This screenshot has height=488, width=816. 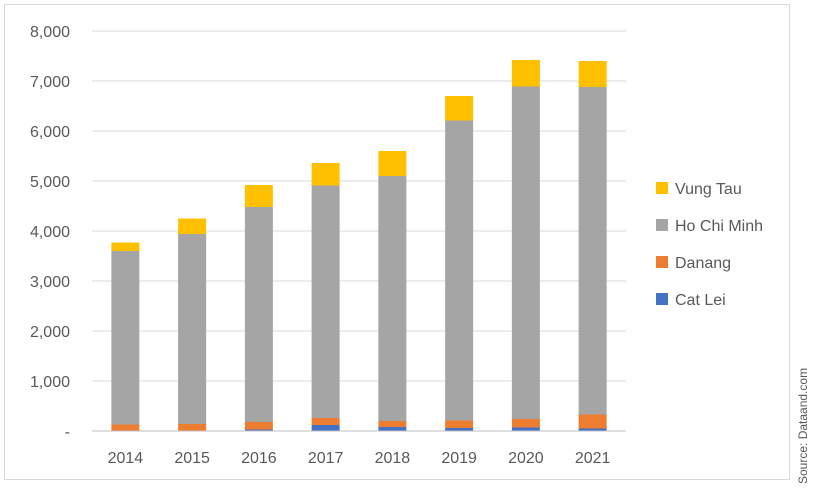 What do you see at coordinates (393, 458) in the screenshot?
I see `x-tick-label: 2018` at bounding box center [393, 458].